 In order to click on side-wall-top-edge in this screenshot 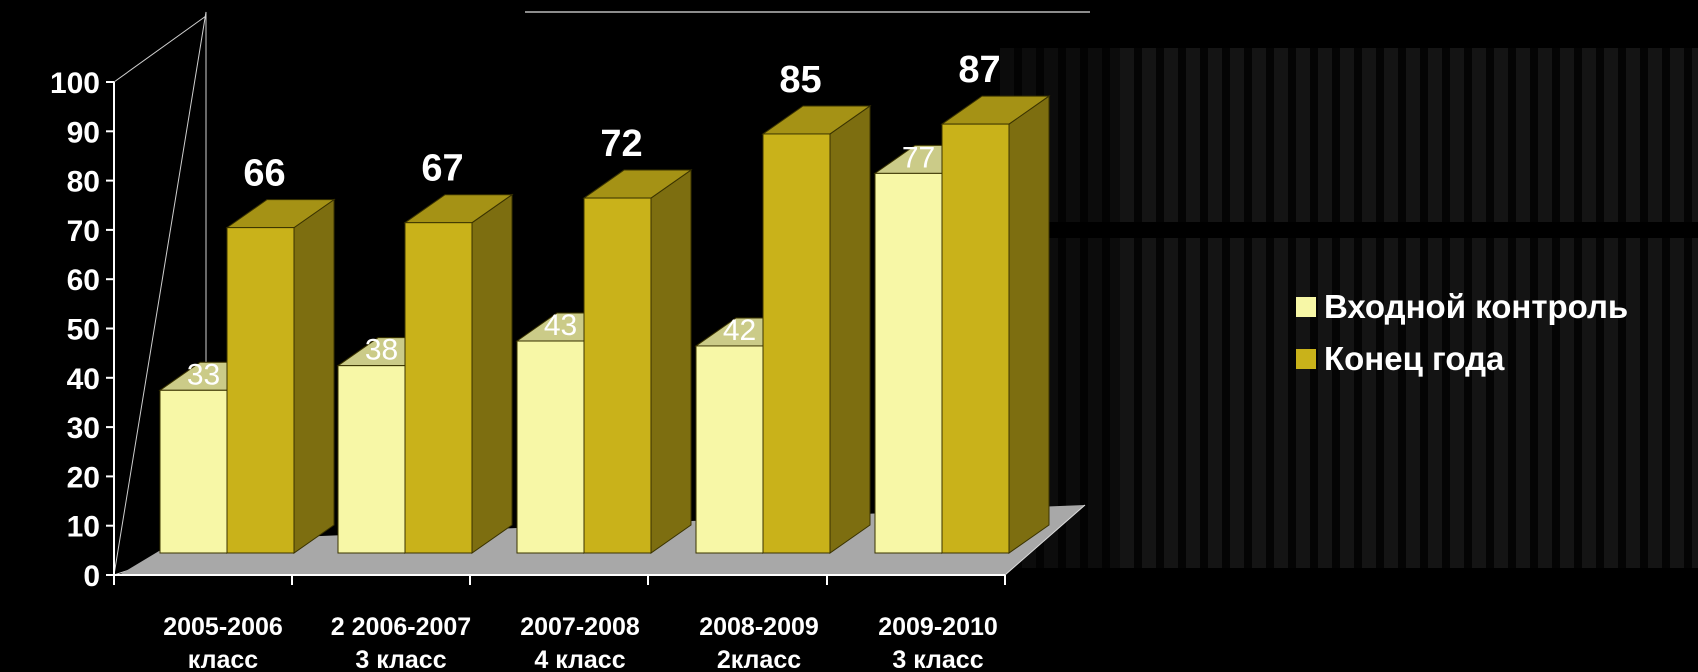, I will do `click(160, 49)`.